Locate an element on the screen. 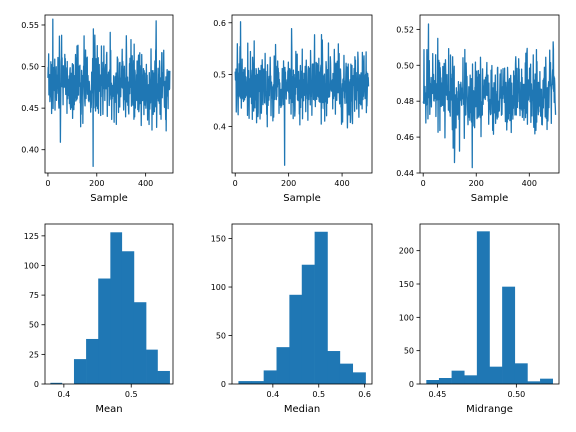 This screenshot has height=432, width=576. midrange-trace-ytick-label: 0.50 is located at coordinates (405, 65).